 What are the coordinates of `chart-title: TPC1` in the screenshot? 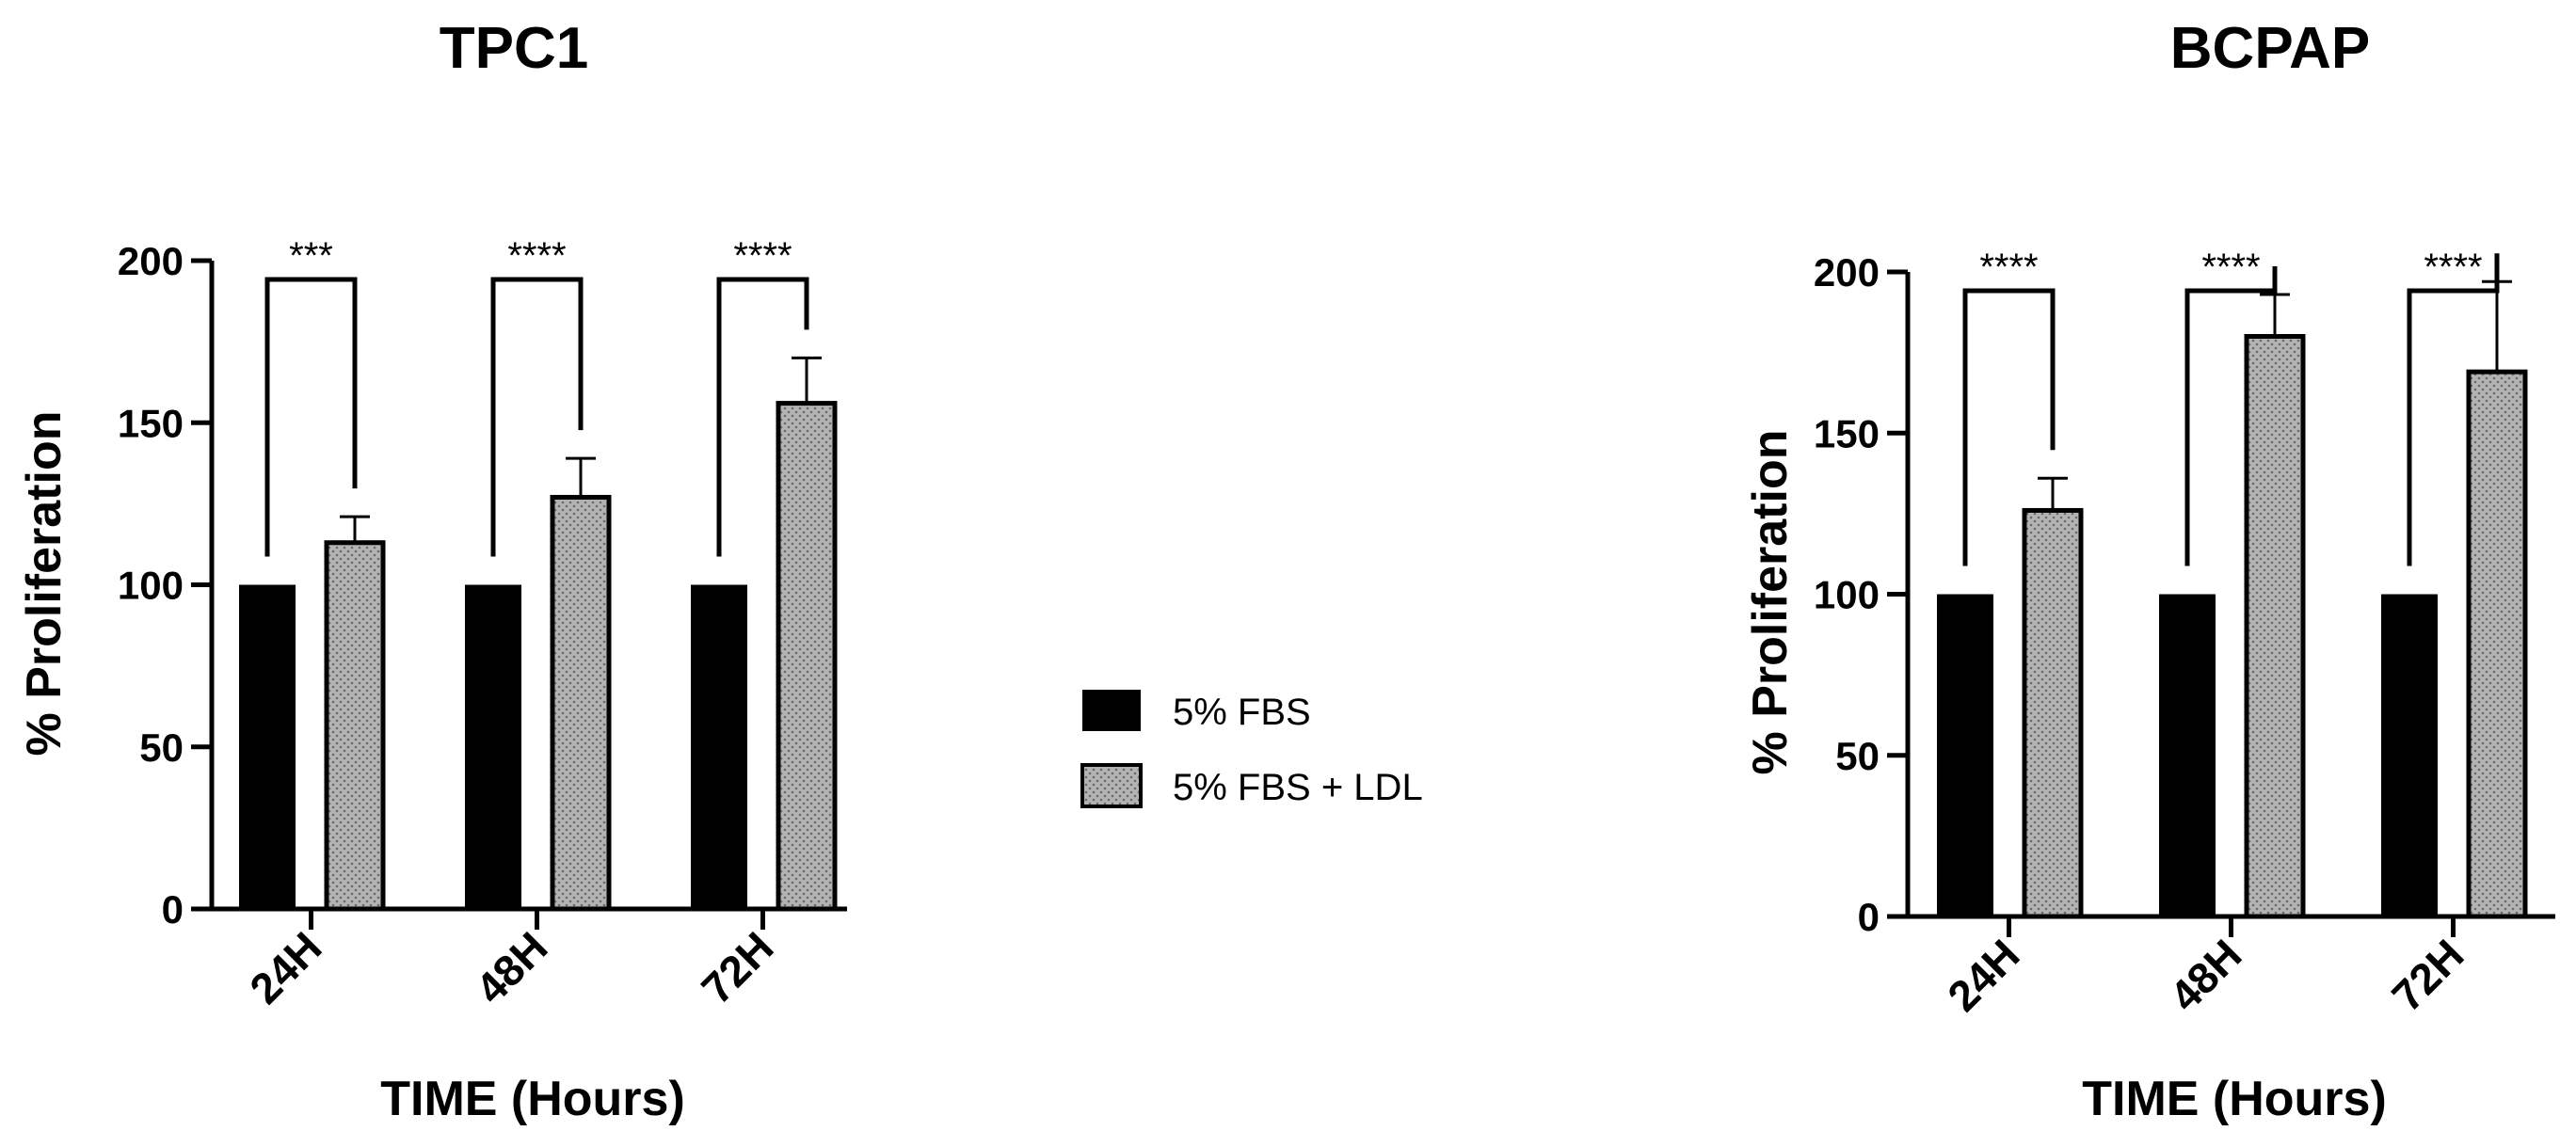 It's located at (514, 49).